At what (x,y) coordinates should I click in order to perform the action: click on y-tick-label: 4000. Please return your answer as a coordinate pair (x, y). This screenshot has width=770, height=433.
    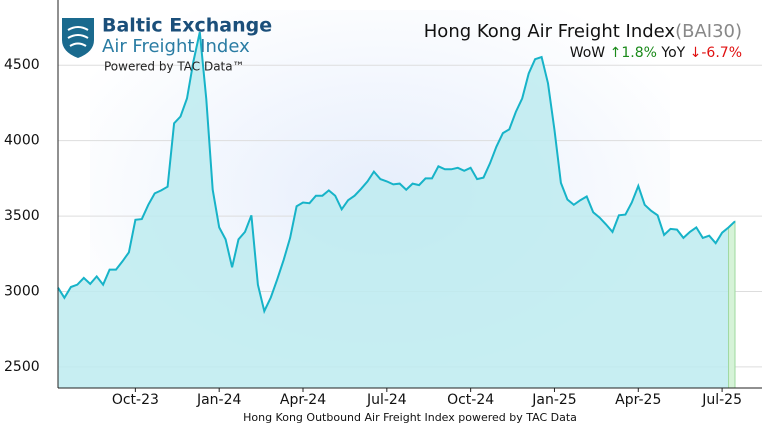
    Looking at the image, I should click on (22, 141).